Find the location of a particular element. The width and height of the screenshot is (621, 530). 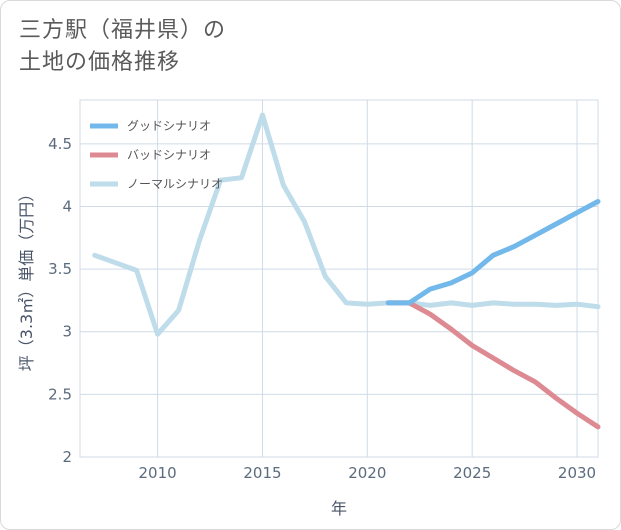

chart-title: 三方駅（福井県）の 土地の価格推移 is located at coordinates (122, 47).